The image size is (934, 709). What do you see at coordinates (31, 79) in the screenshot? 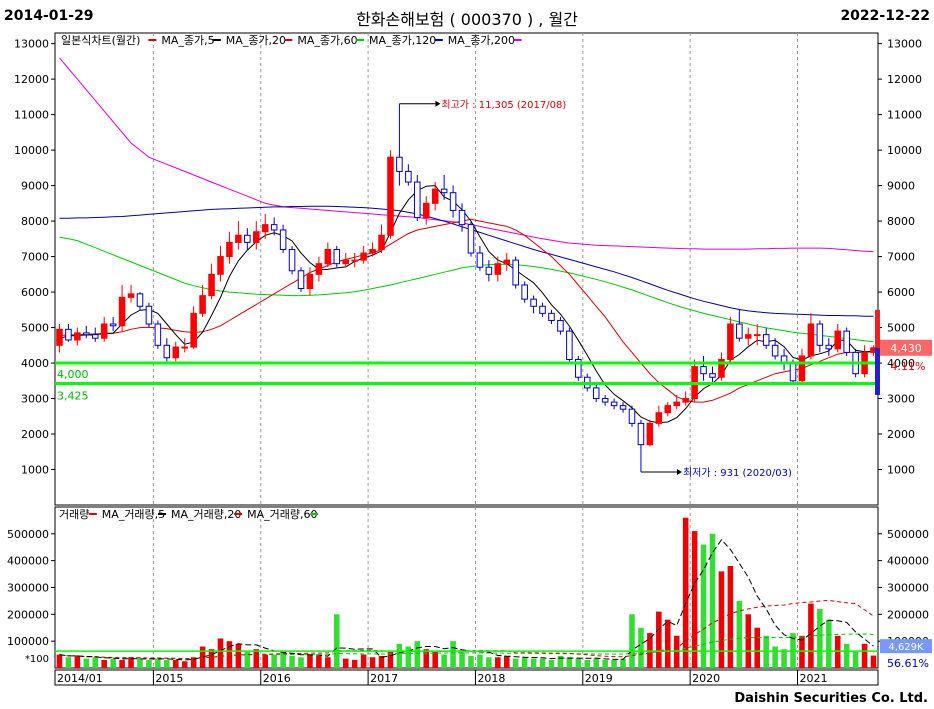
I see `price-tick-label-left: 12000` at bounding box center [31, 79].